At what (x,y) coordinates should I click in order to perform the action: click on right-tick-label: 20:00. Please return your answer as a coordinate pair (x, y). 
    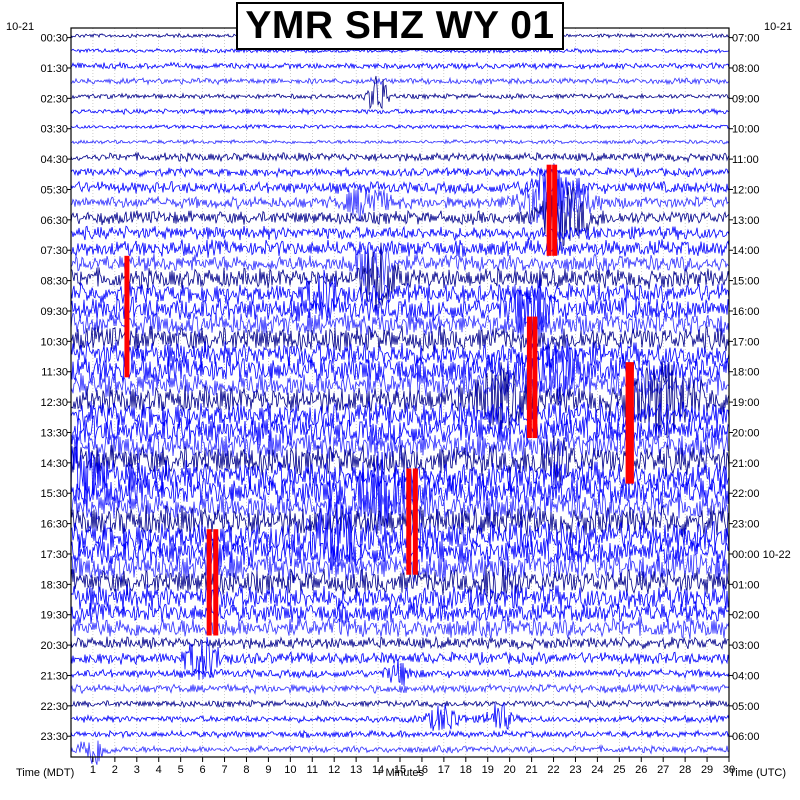
    Looking at the image, I should click on (746, 433).